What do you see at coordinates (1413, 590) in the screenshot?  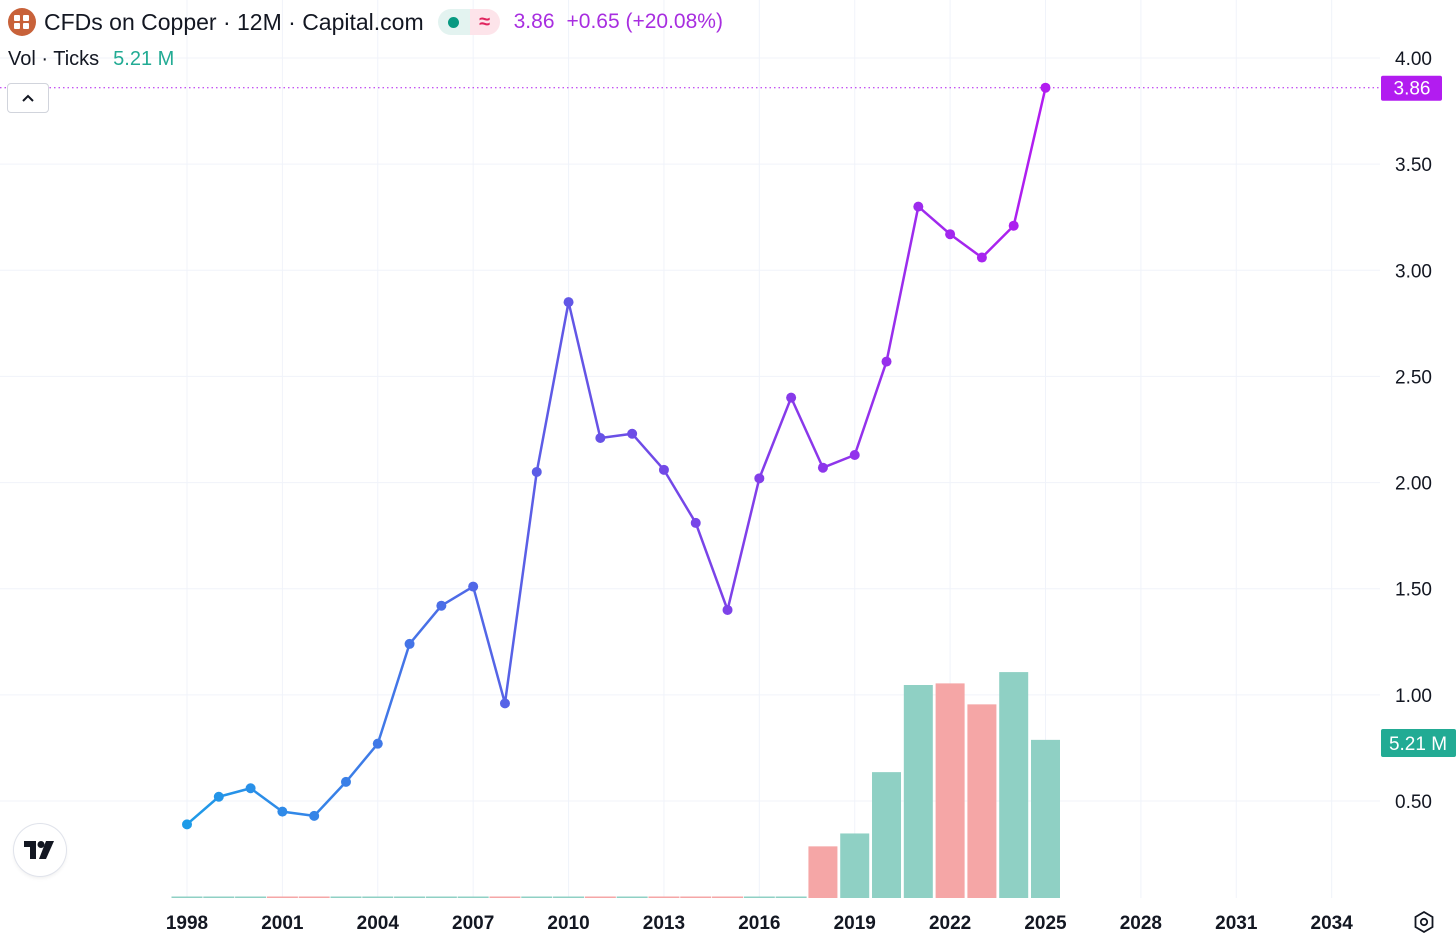 I see `y-tick-label: 1.50` at bounding box center [1413, 590].